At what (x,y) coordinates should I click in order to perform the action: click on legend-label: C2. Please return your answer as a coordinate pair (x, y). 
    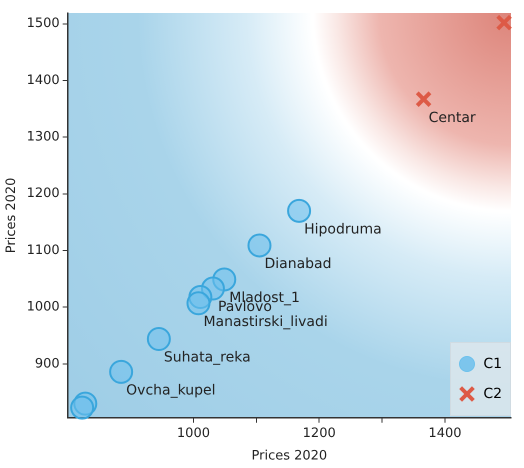
    Looking at the image, I should click on (492, 394).